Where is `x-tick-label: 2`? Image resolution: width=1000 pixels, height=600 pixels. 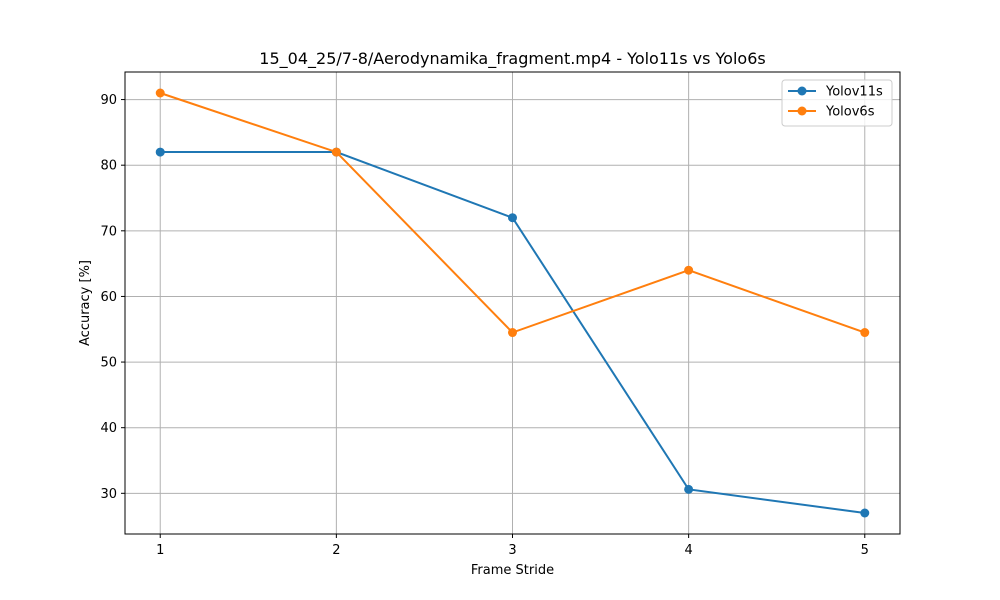 x-tick-label: 2 is located at coordinates (336, 550).